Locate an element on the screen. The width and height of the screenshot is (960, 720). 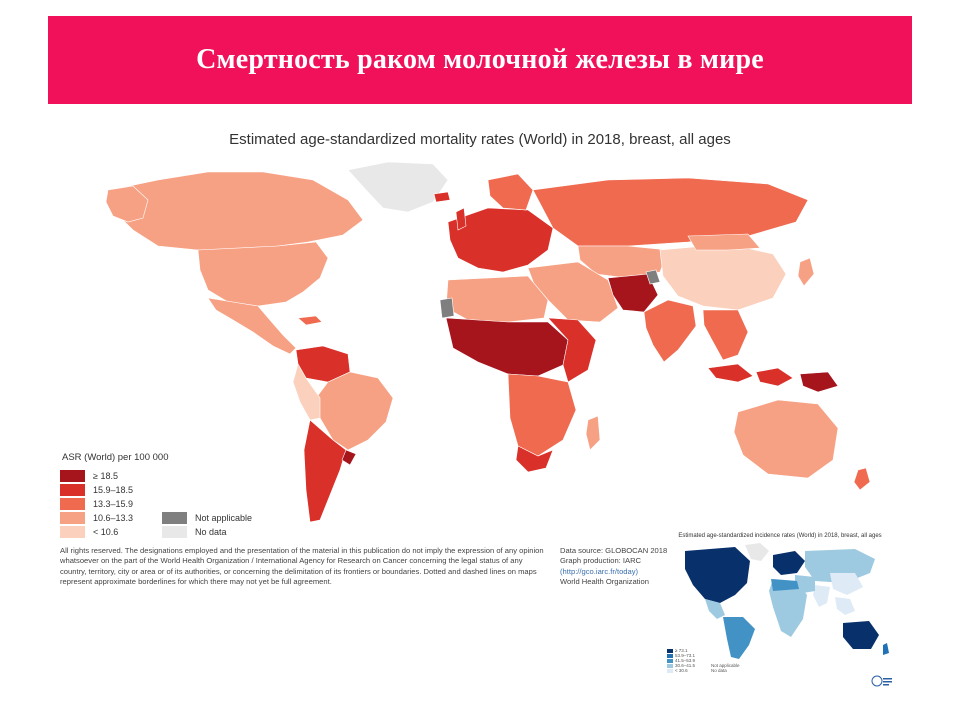
inset-southeast-asia is located at coordinates (845, 606).